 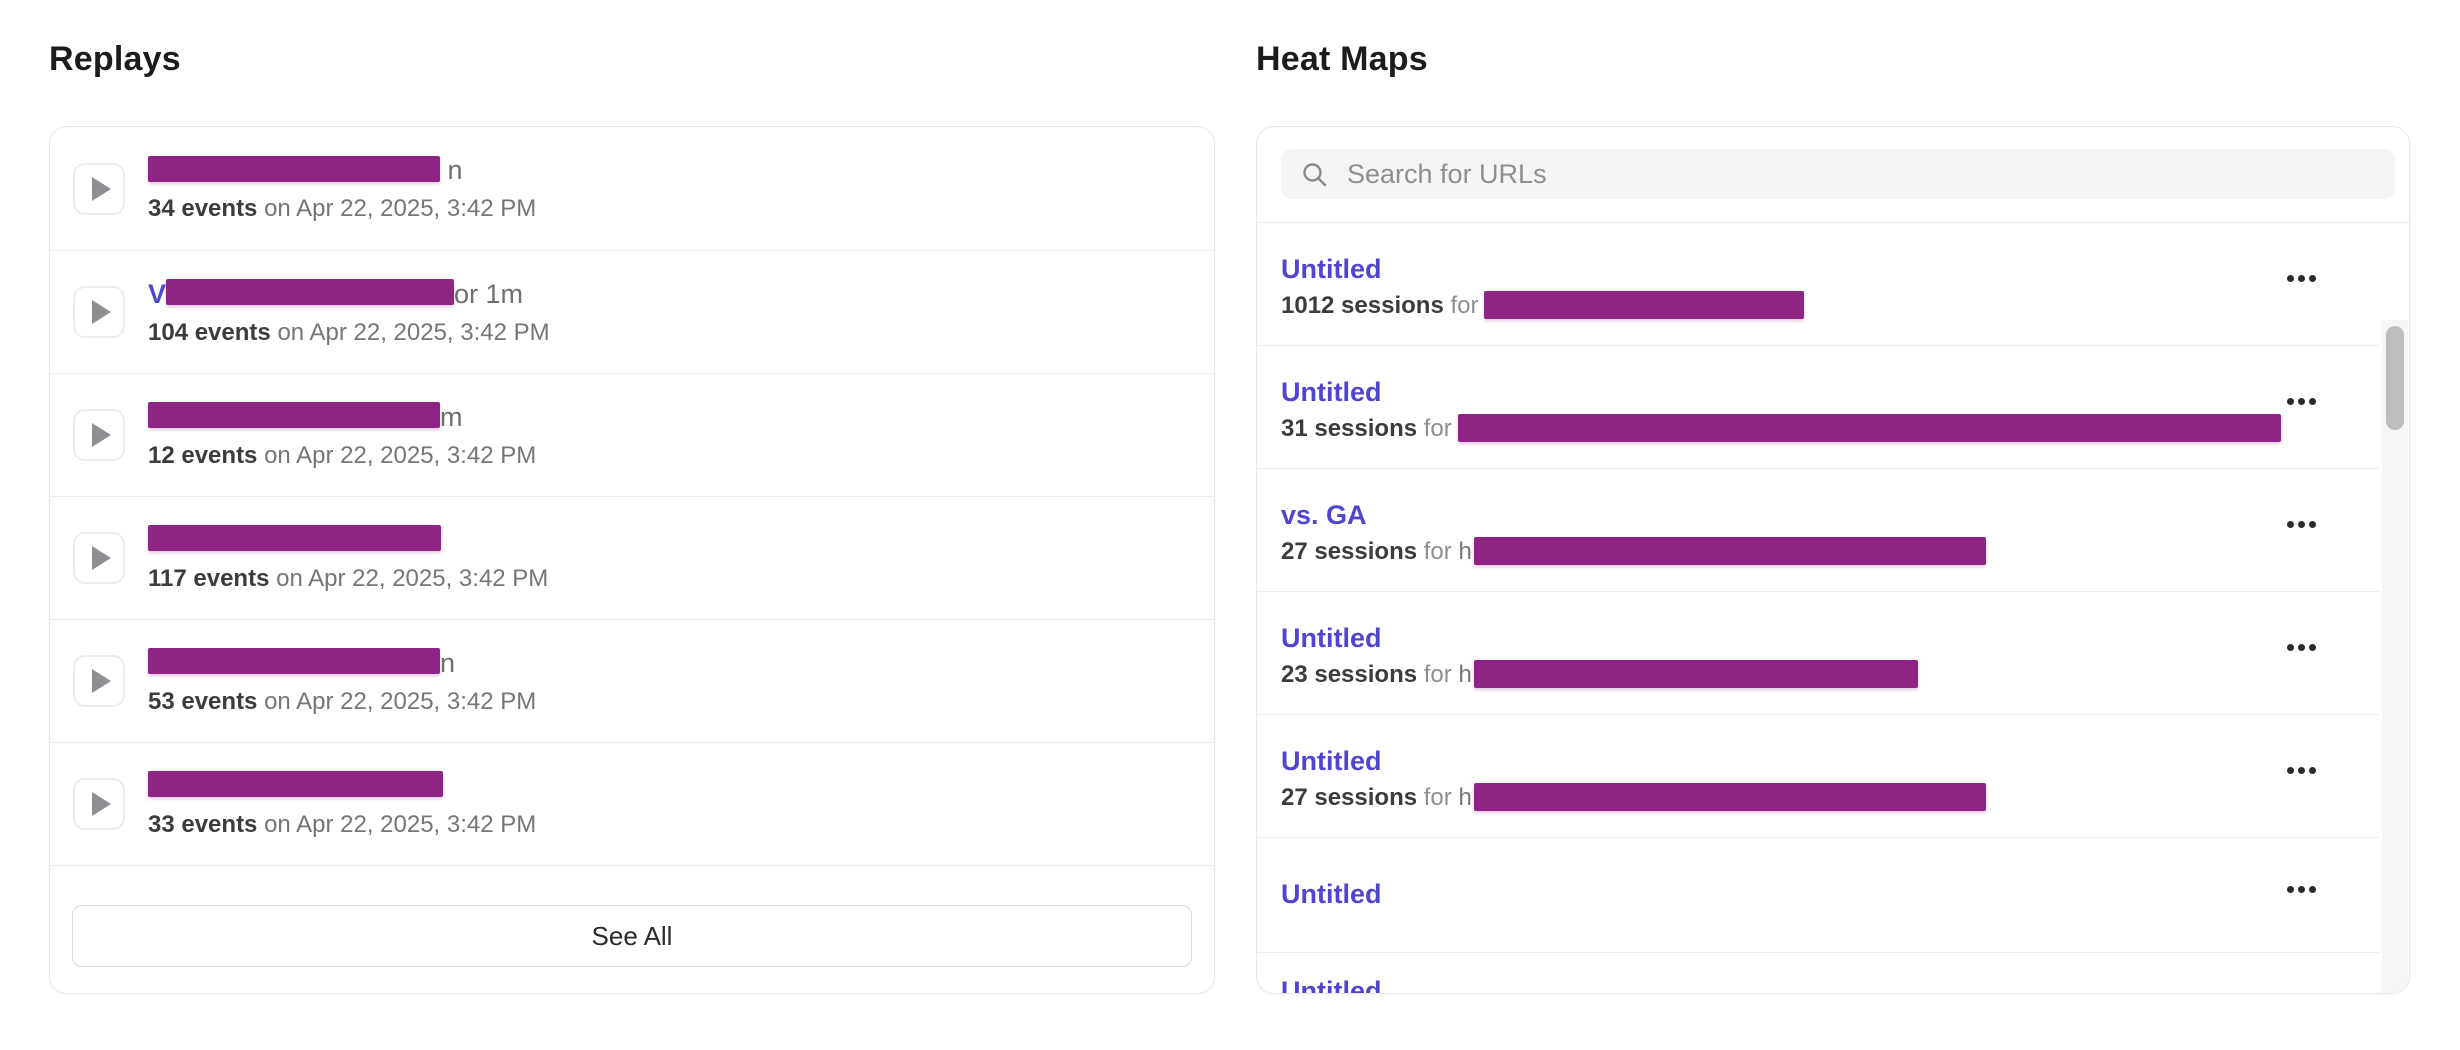 I want to click on event-count: 53 events, so click(x=203, y=701).